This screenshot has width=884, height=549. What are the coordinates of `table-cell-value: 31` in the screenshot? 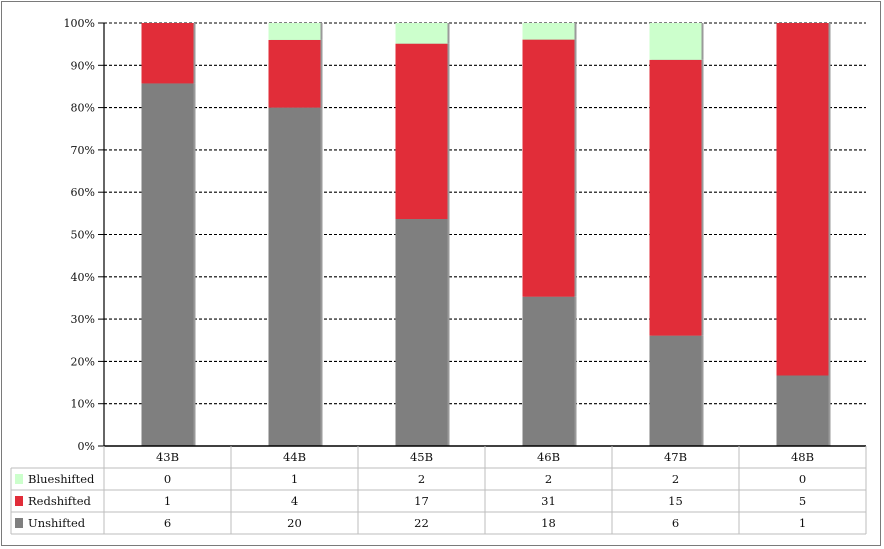 It's located at (548, 501).